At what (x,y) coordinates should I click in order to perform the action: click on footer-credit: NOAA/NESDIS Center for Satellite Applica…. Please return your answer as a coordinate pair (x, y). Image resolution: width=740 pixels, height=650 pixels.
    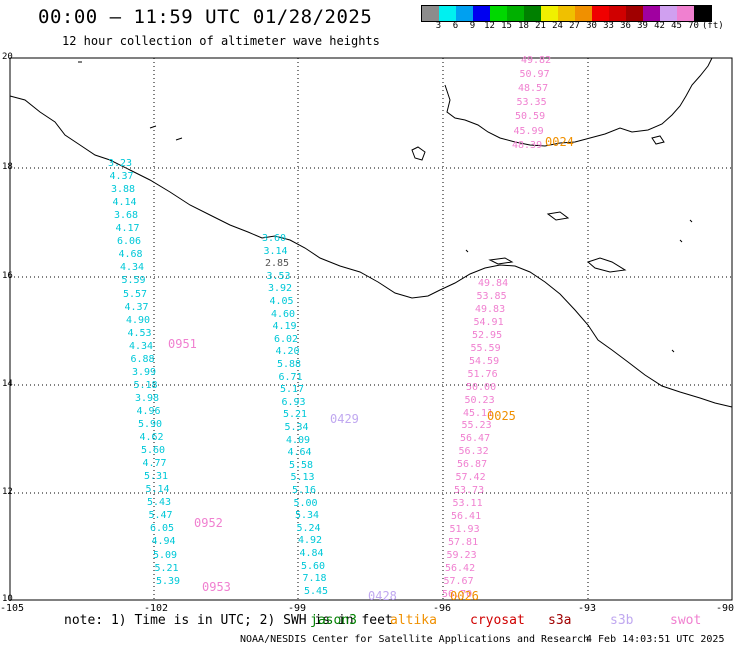
    Looking at the image, I should click on (415, 639).